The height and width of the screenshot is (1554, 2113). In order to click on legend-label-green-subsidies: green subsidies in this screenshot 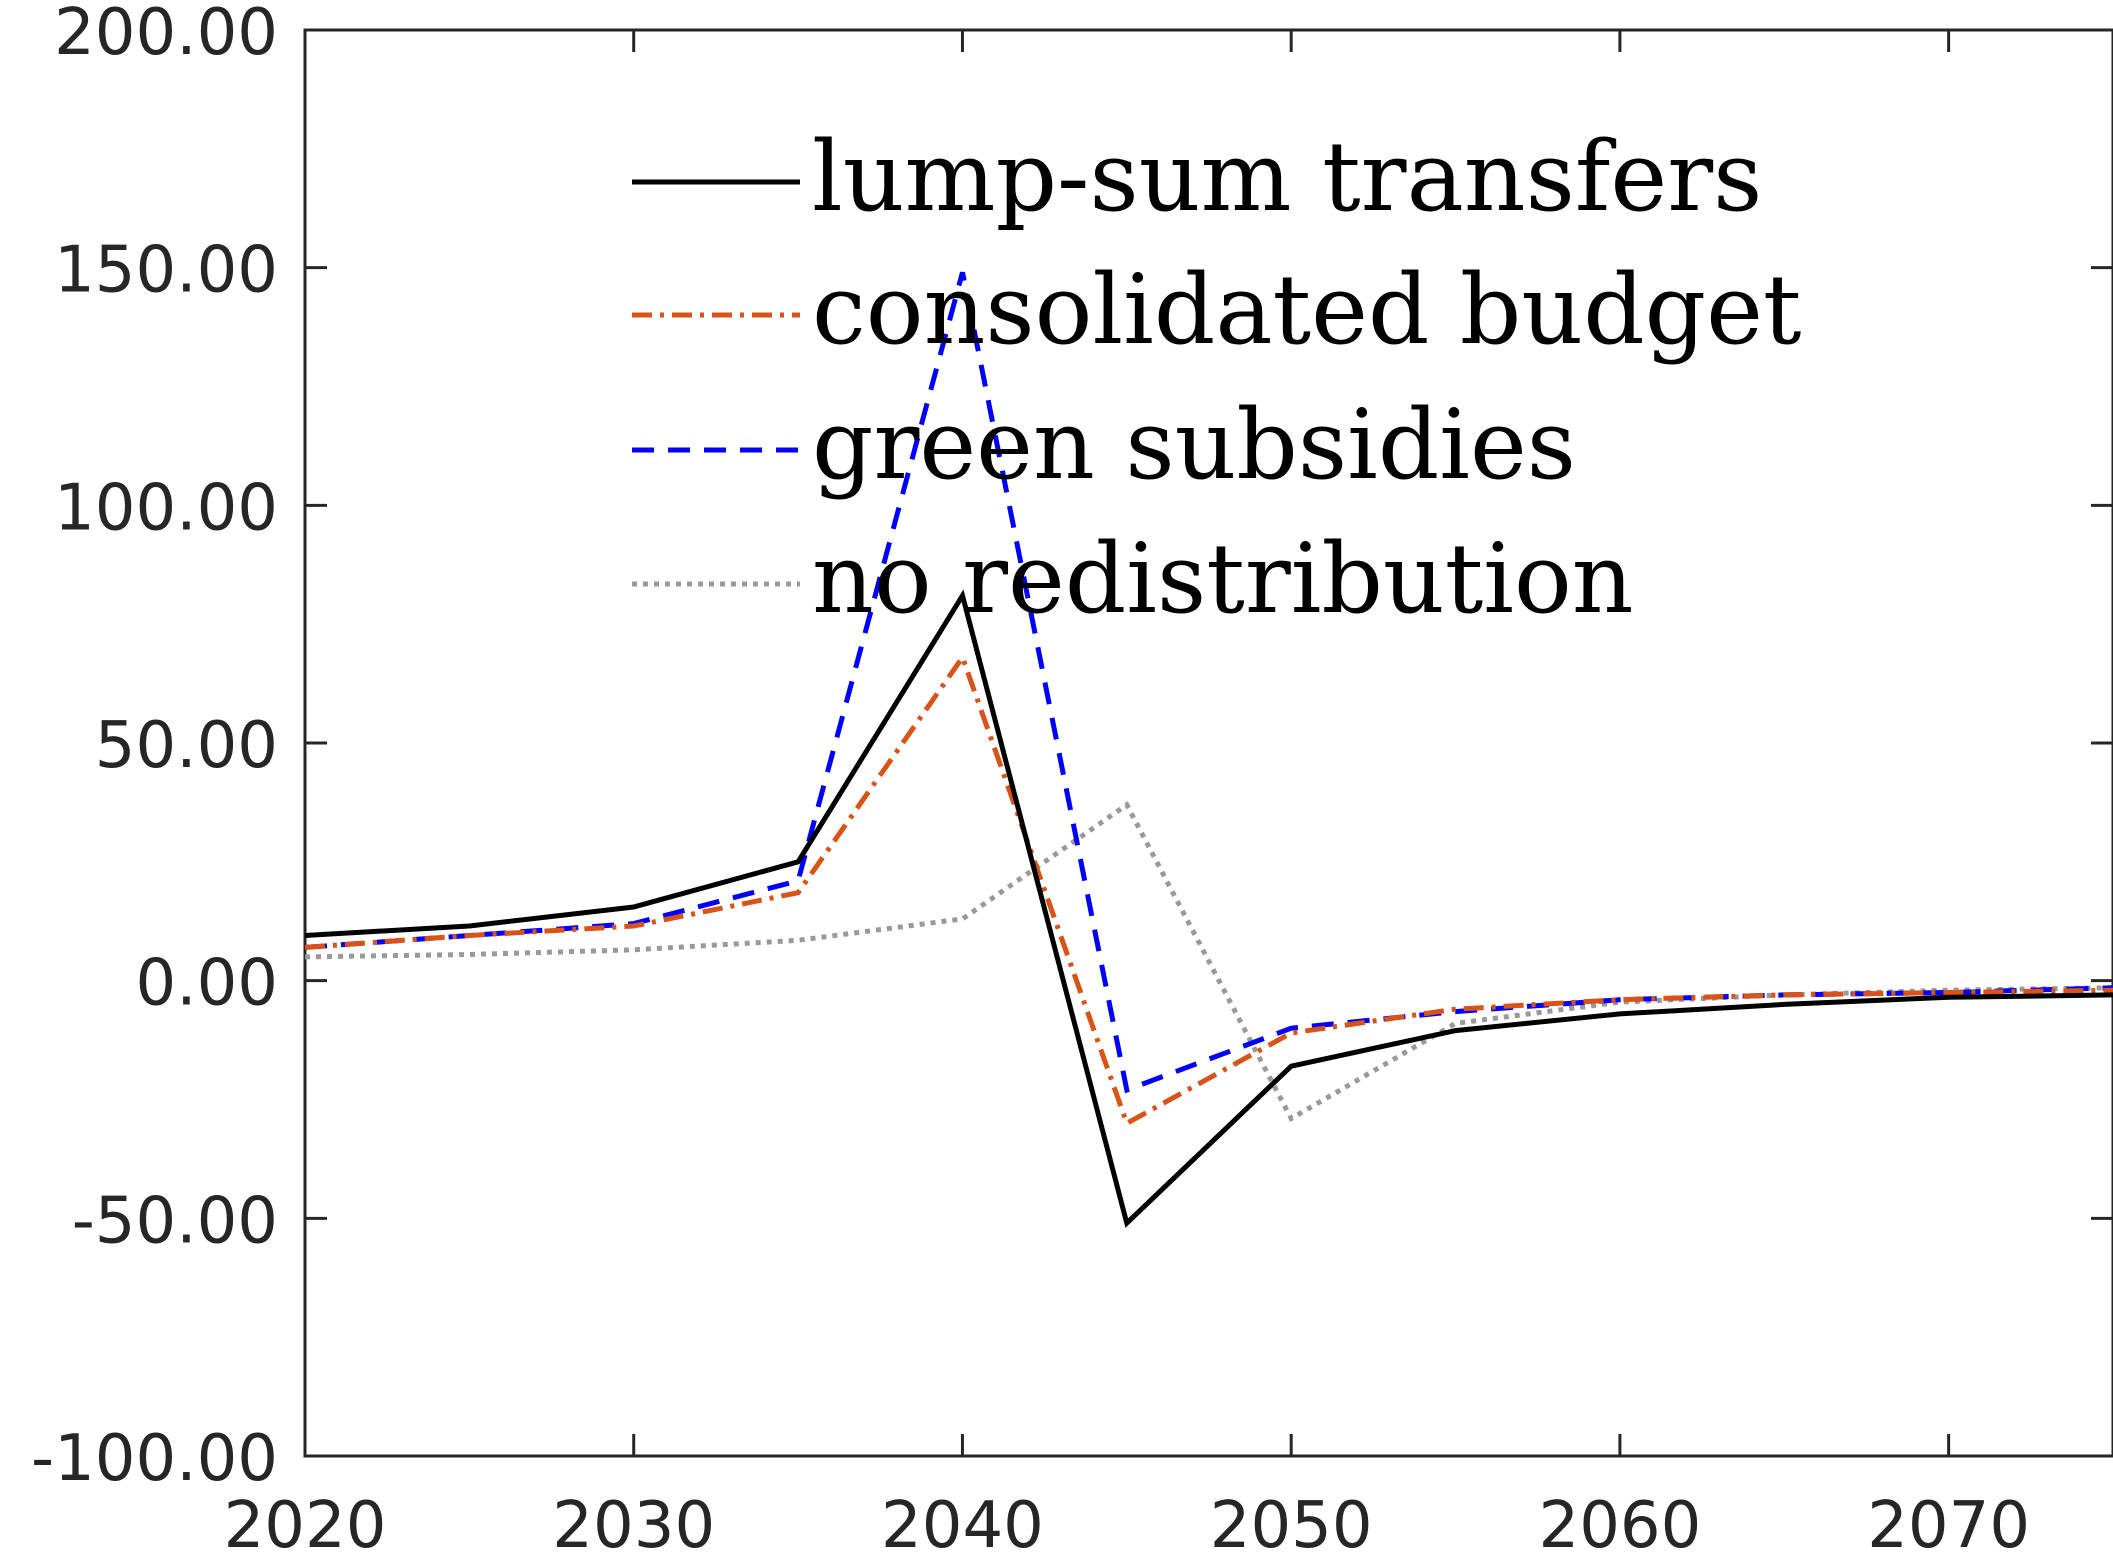, I will do `click(1194, 445)`.